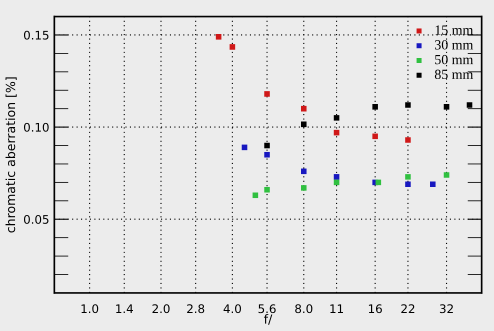 This screenshot has height=331, width=494. Describe the element at coordinates (36, 35) in the screenshot. I see `y-tick-label: 0.15` at that location.